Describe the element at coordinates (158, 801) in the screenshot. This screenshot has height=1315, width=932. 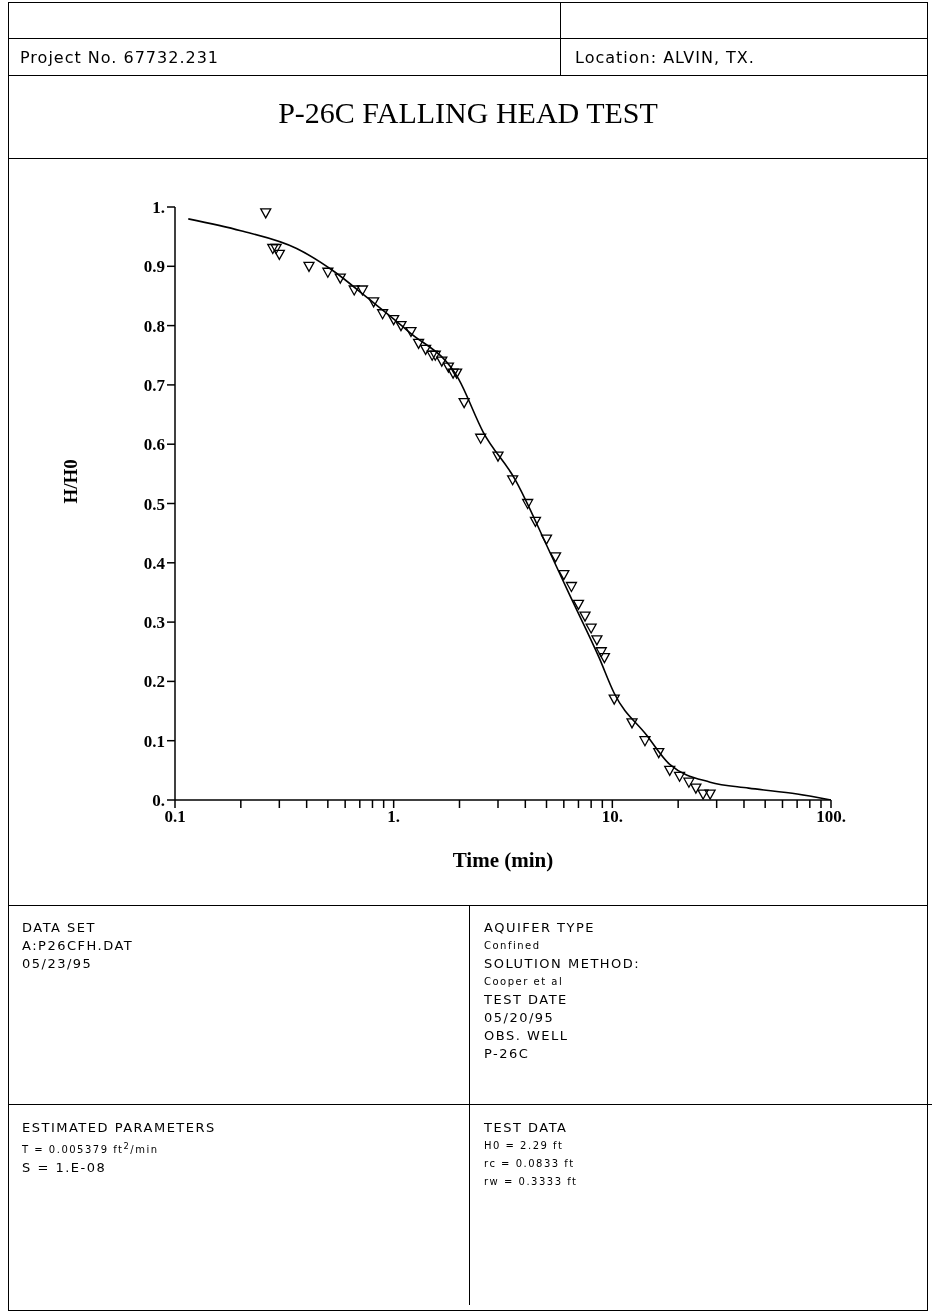
I see `y-tick-label: 0.` at that location.